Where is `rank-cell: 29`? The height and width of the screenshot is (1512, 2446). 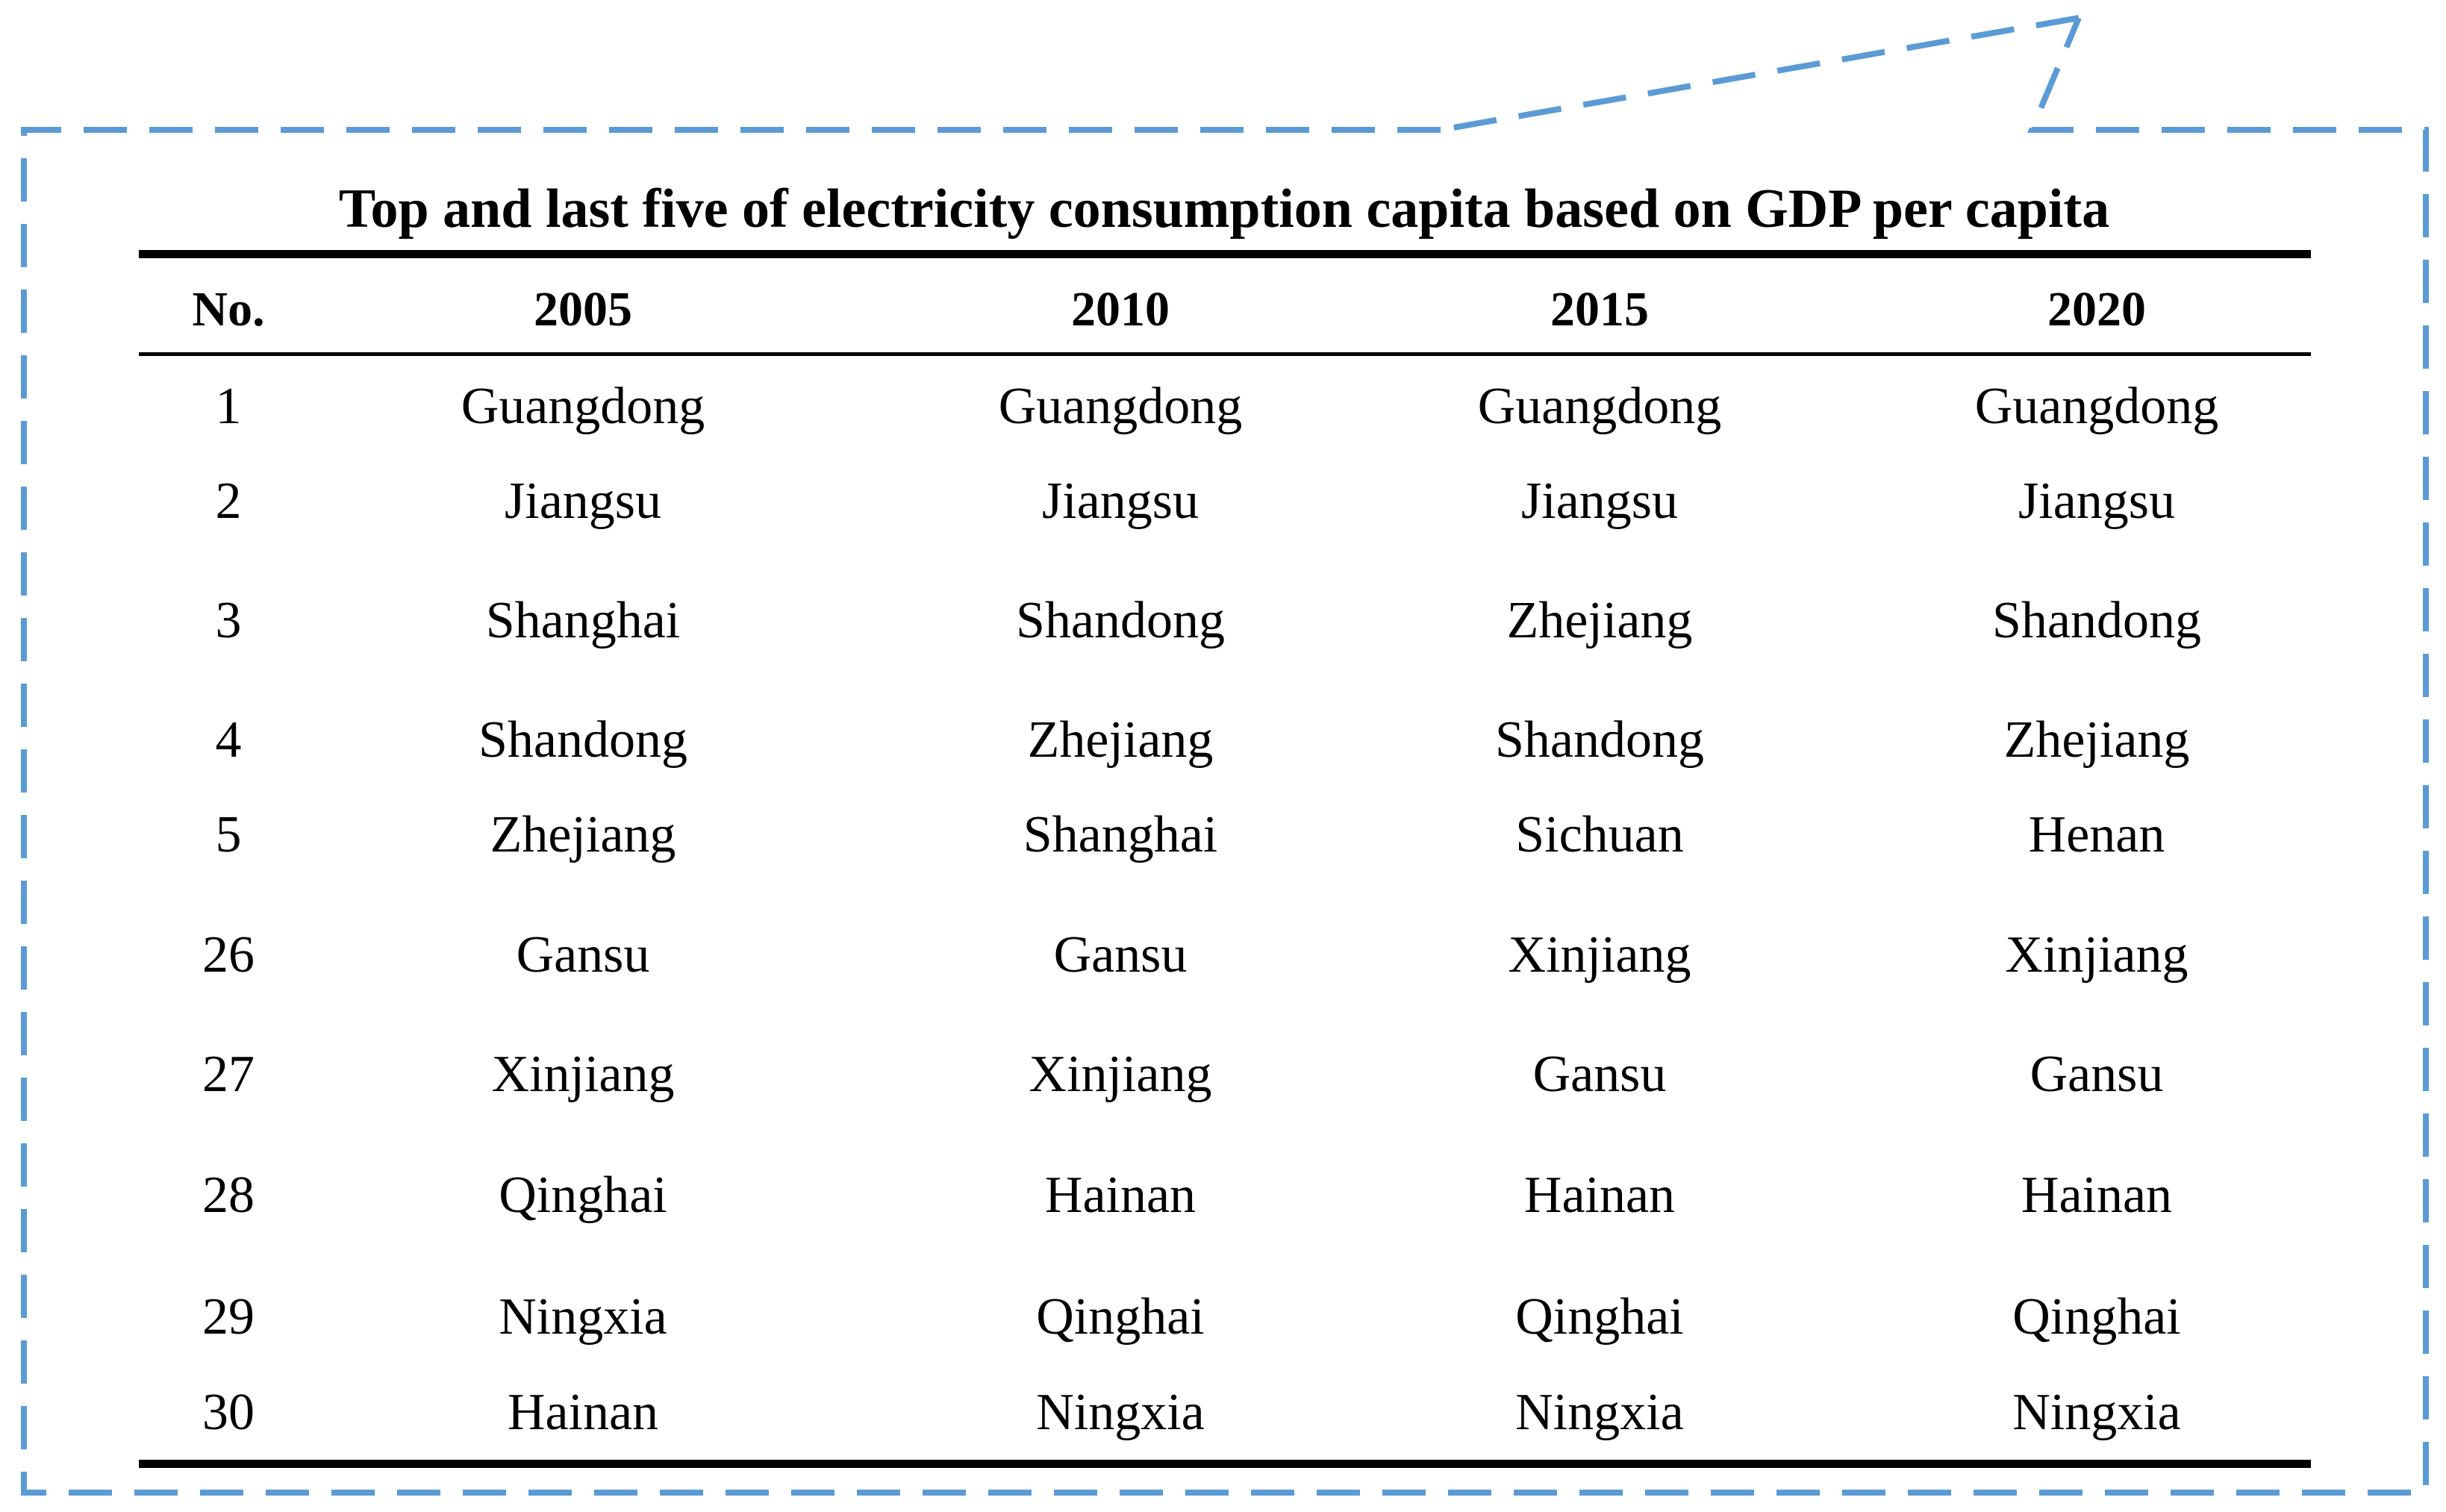 rank-cell: 29 is located at coordinates (228, 1317).